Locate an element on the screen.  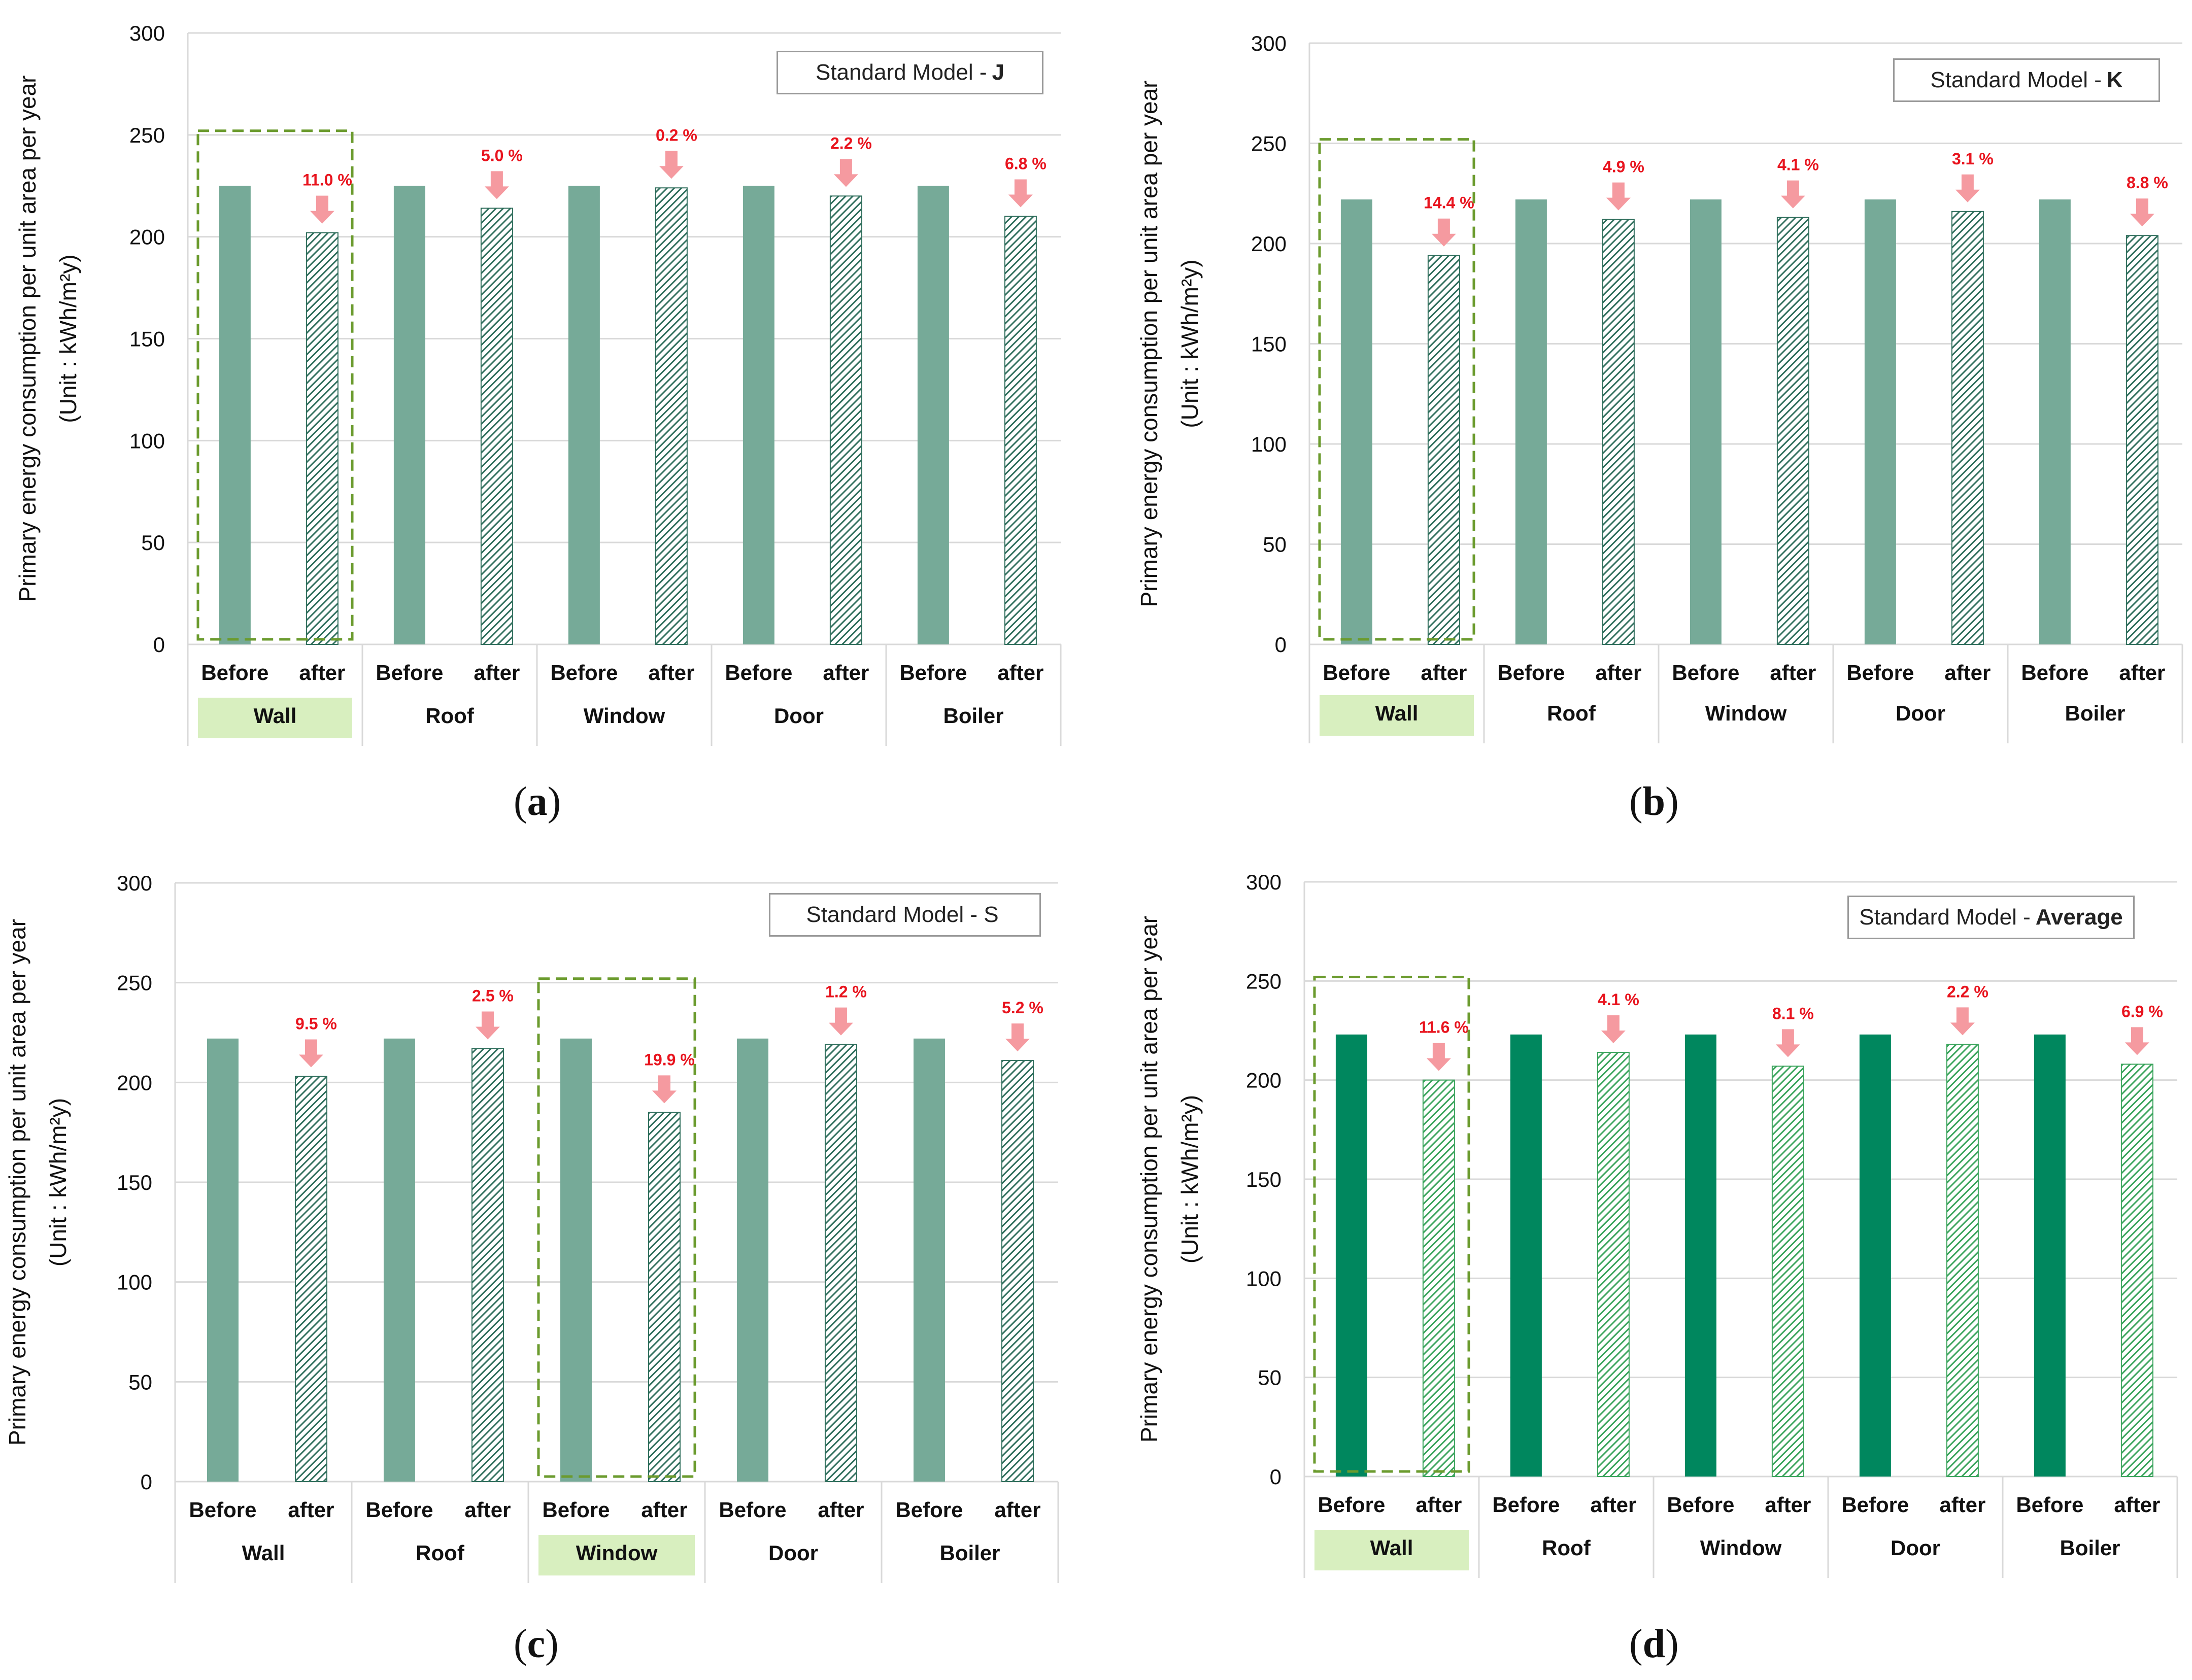
bar-before-door is located at coordinates (752, 1260).